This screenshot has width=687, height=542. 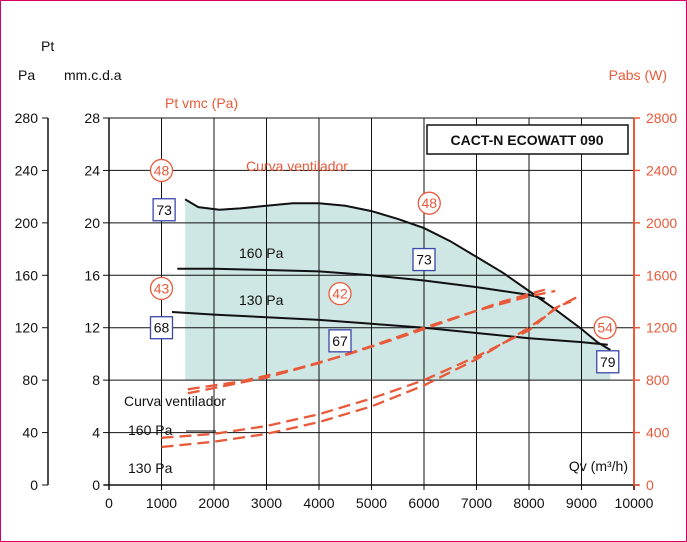 I want to click on y-mm-tick-label: 24, so click(x=92, y=170).